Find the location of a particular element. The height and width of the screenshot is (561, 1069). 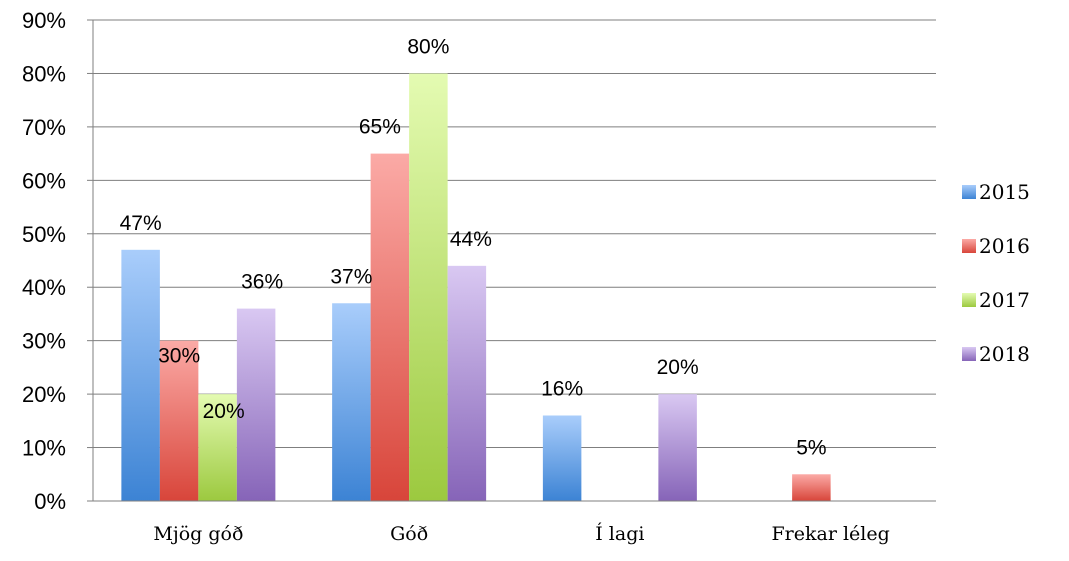

data-label: 5% is located at coordinates (811, 447).